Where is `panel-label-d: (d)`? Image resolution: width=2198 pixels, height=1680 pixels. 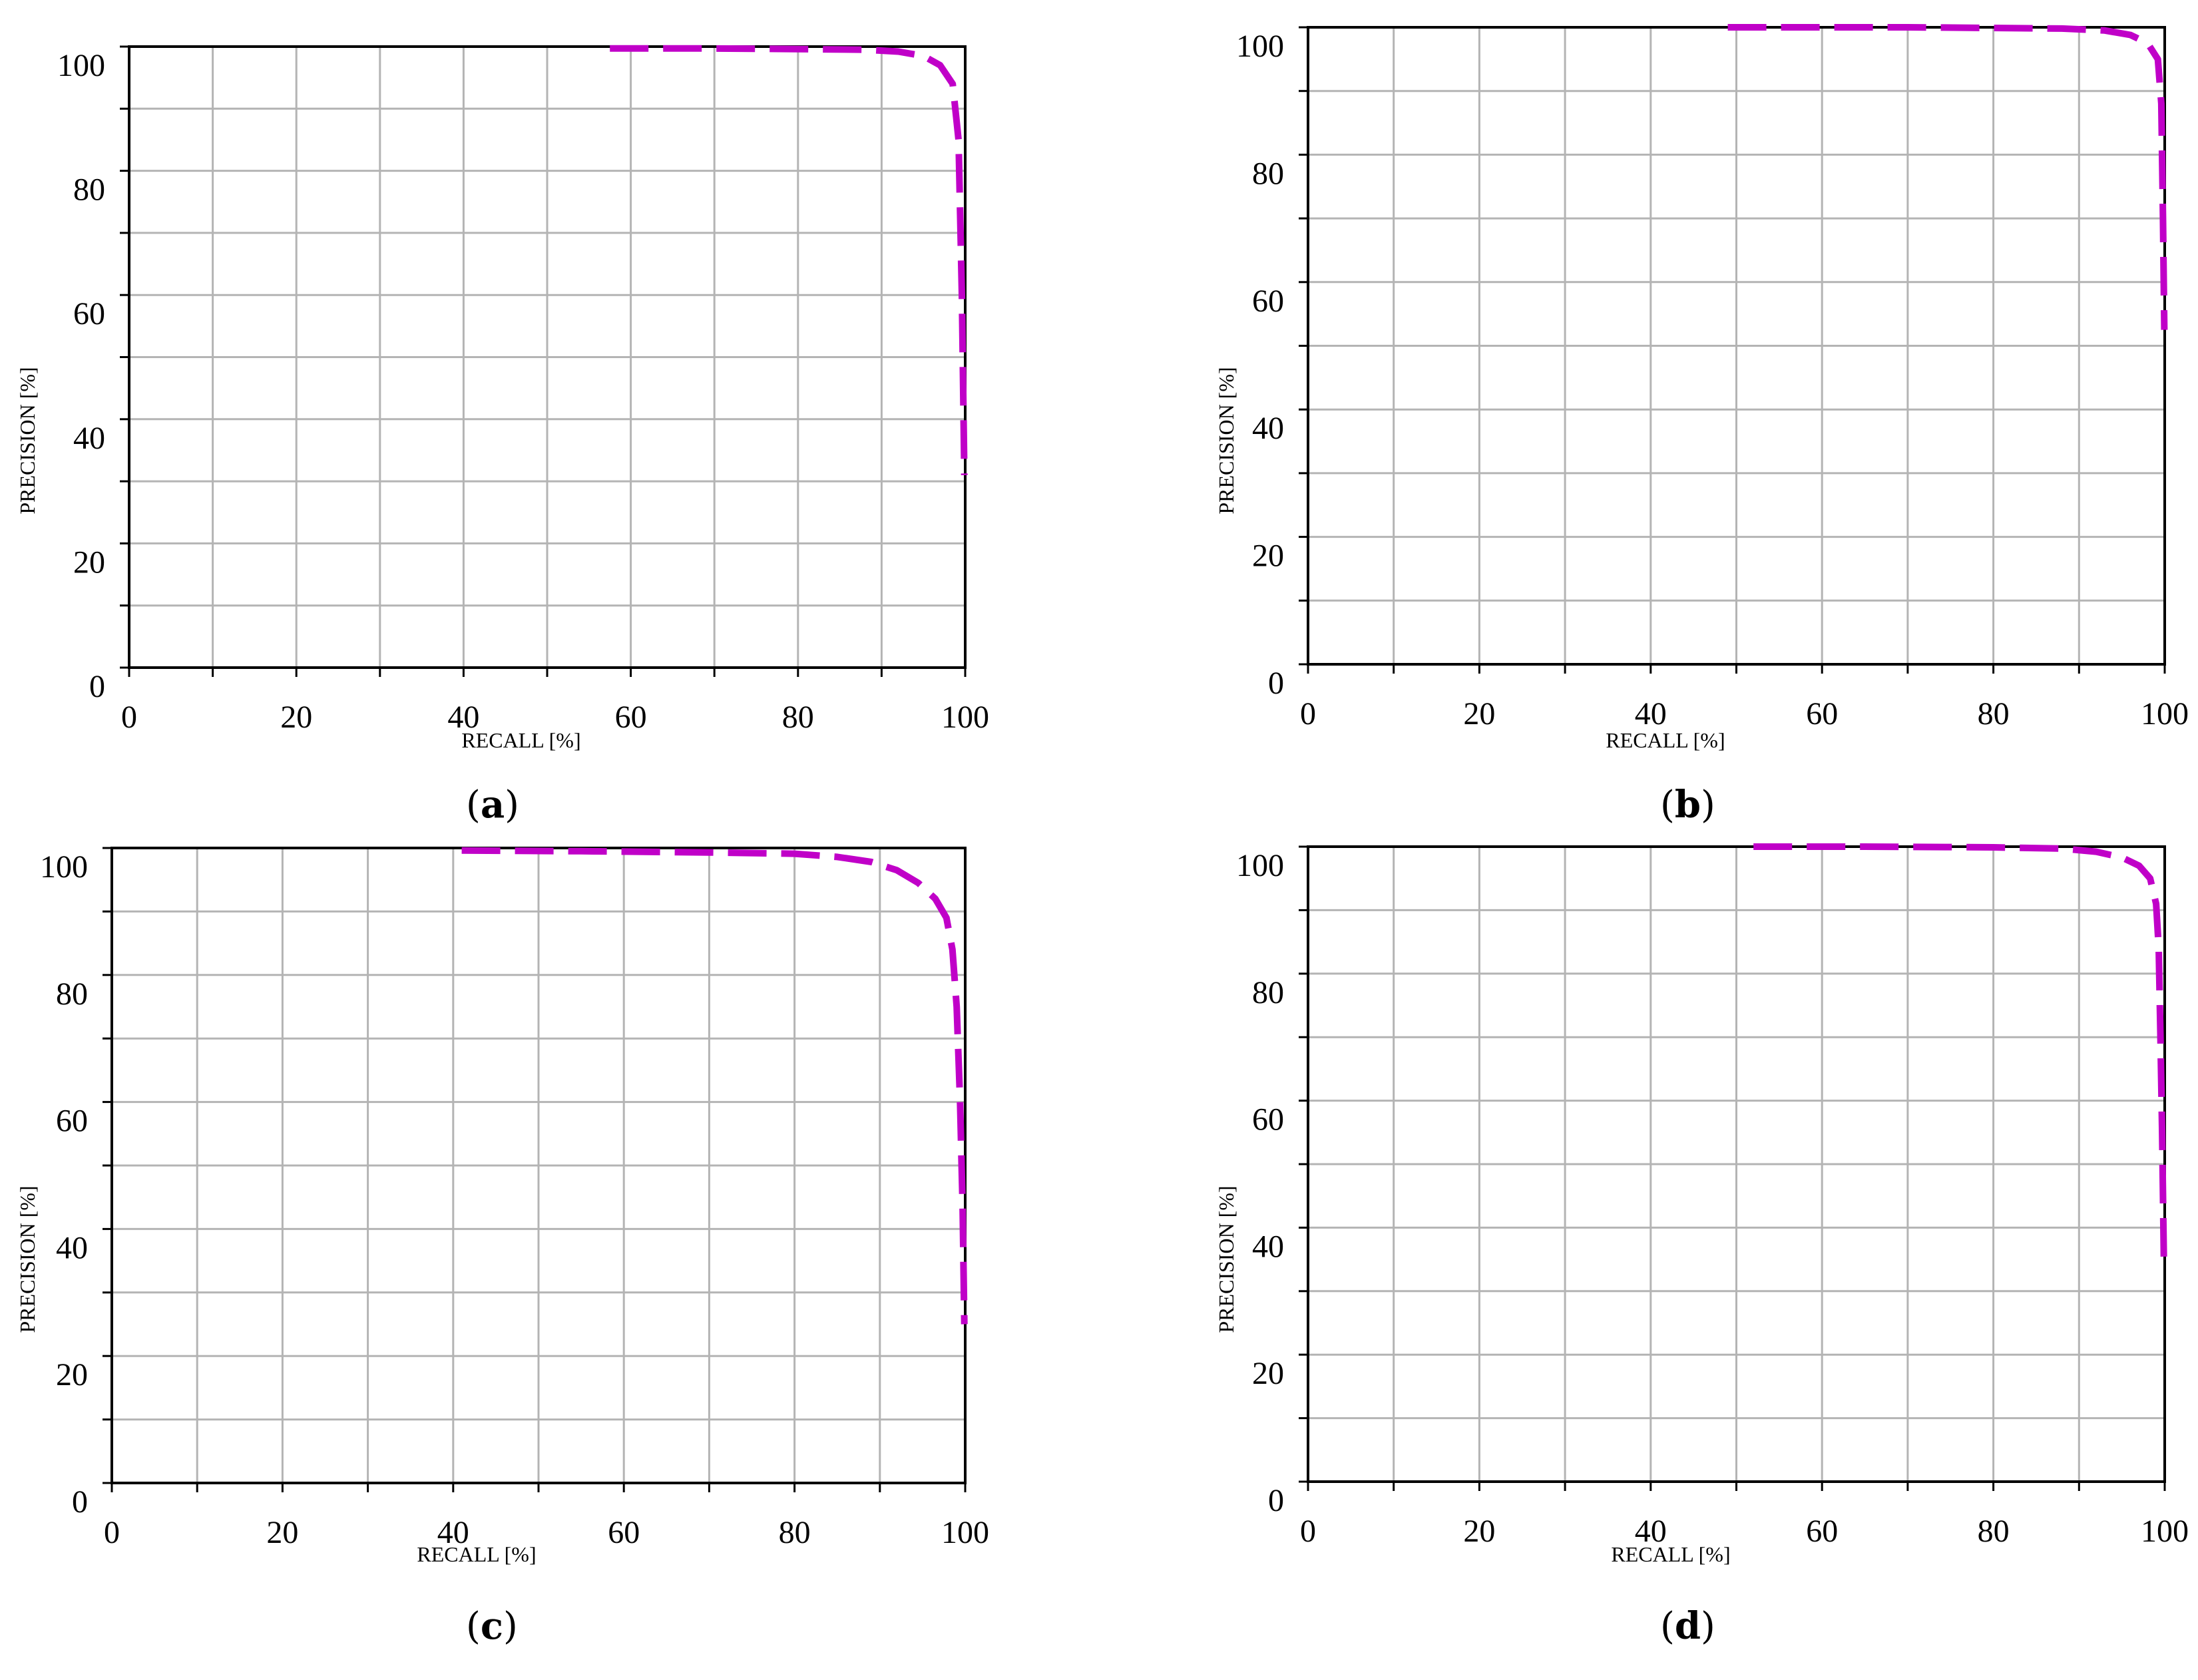
panel-label-d: (d) is located at coordinates (1687, 1626).